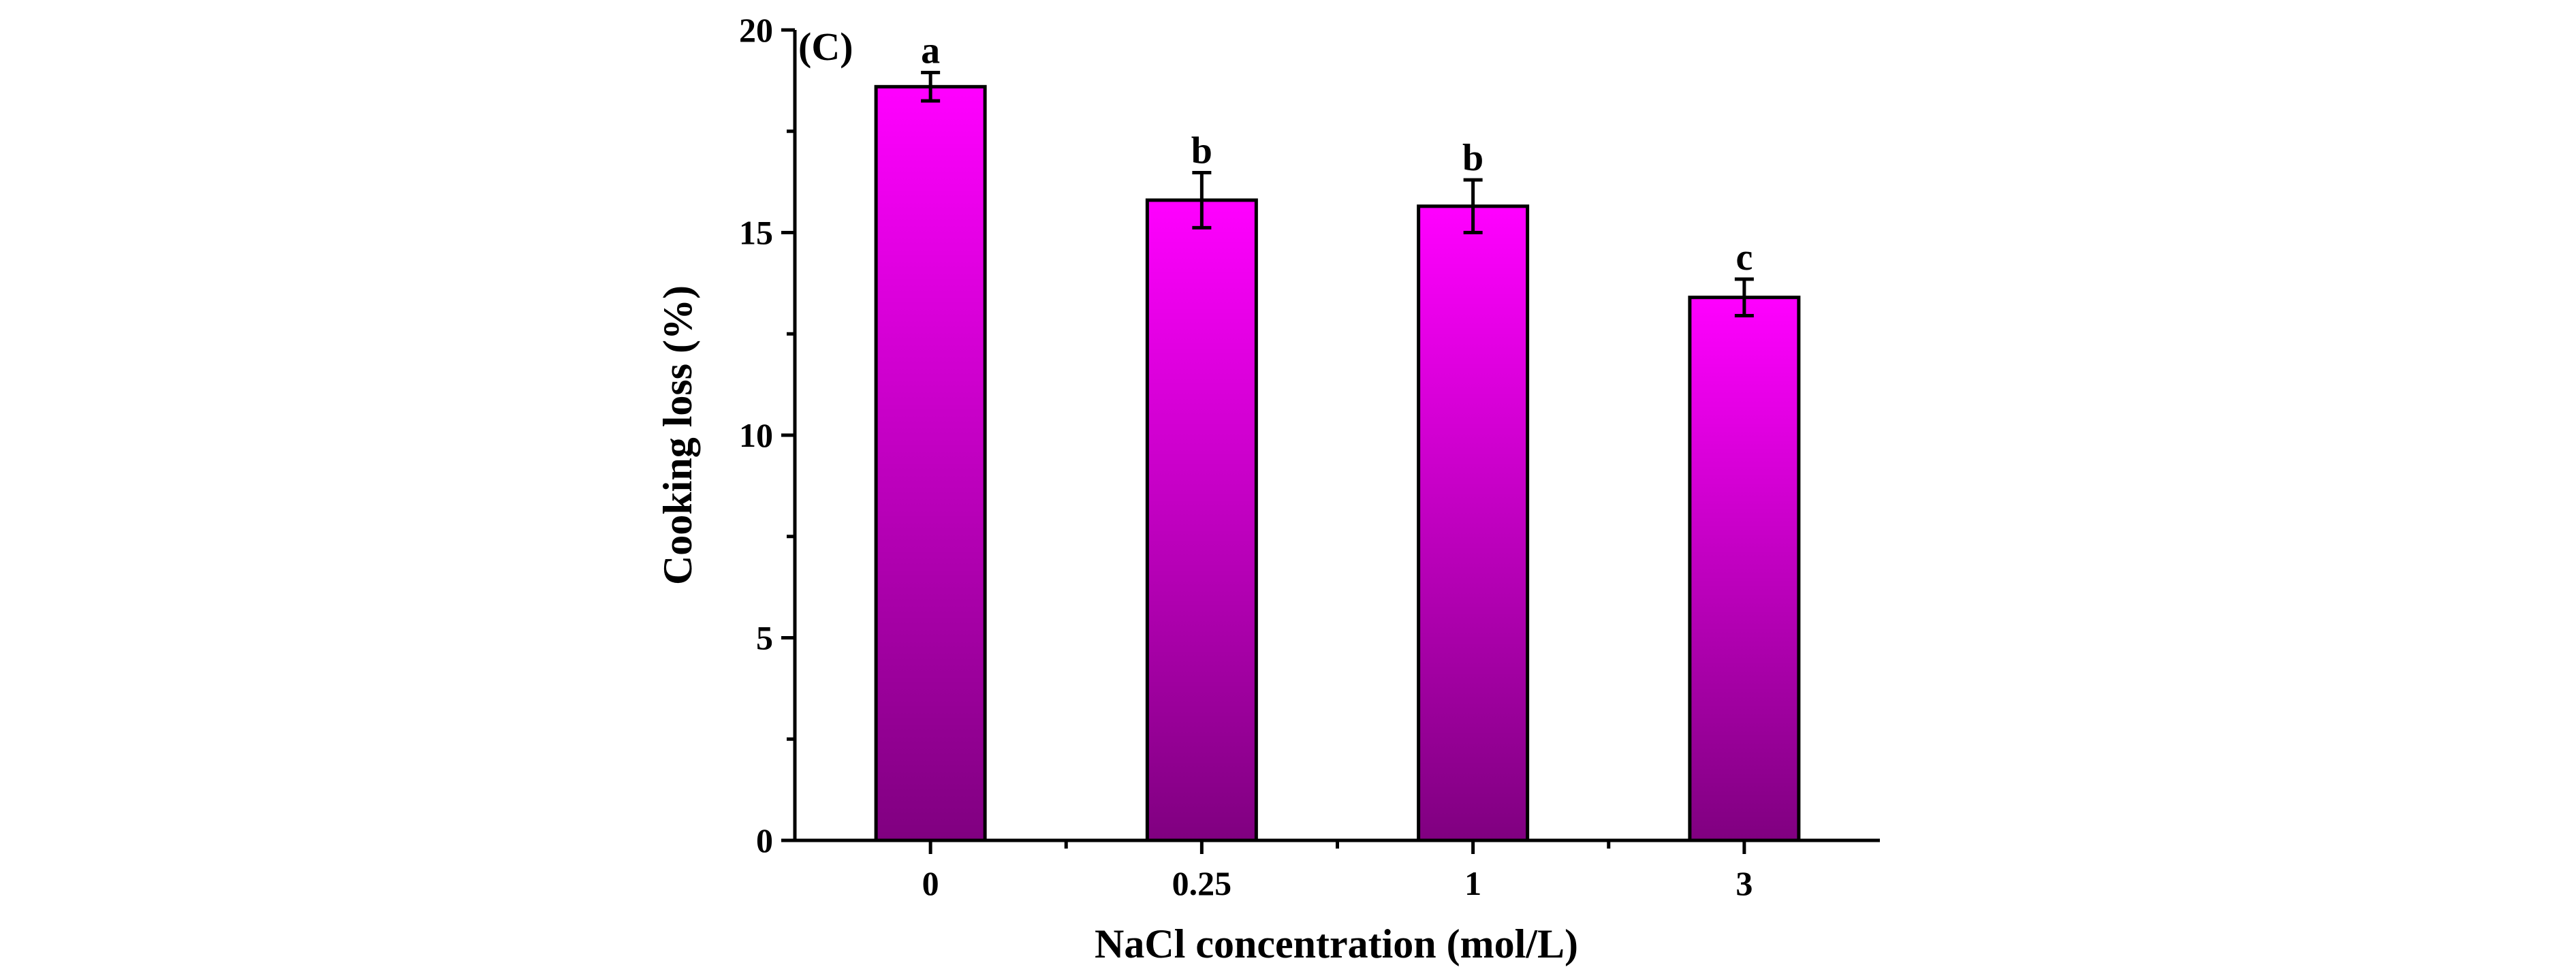 The width and height of the screenshot is (2576, 980). I want to click on significance-label: a, so click(930, 50).